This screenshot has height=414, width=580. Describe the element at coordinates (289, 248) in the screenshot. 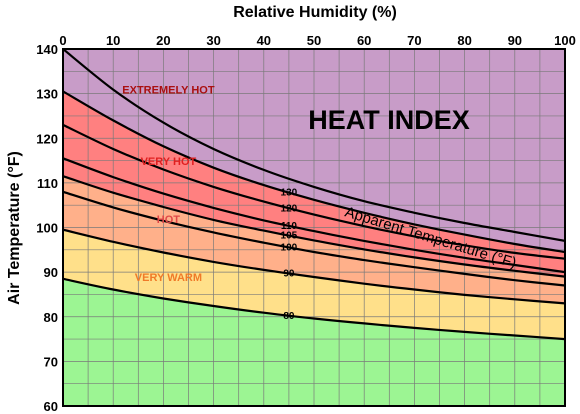

I see `curve-label-100: 100` at that location.